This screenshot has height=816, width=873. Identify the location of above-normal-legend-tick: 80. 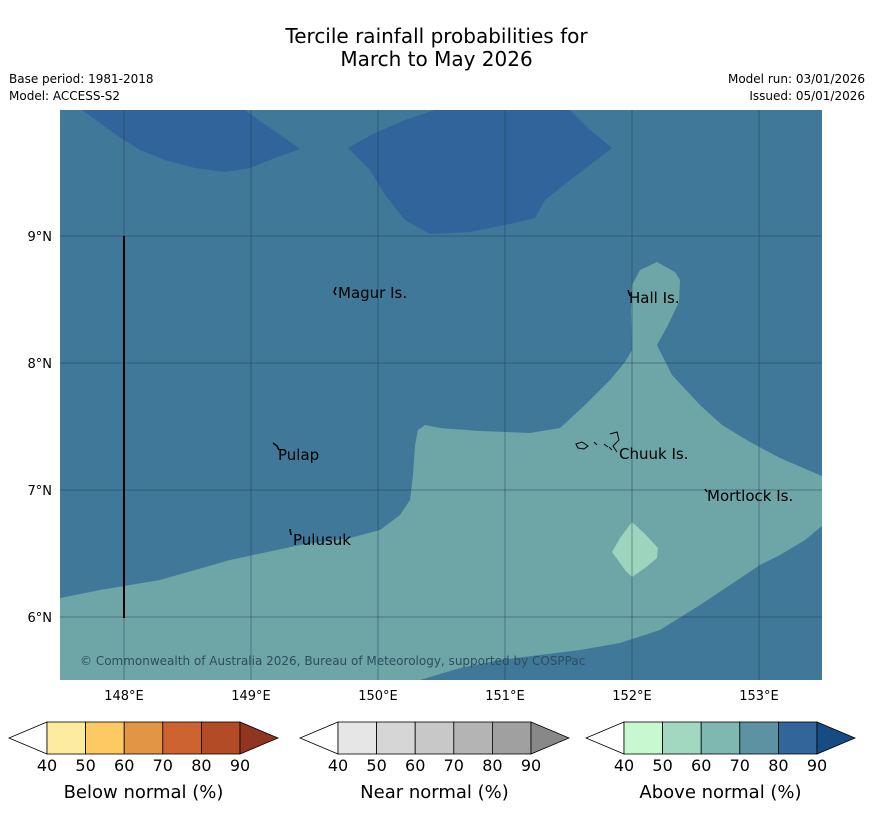
(778, 765).